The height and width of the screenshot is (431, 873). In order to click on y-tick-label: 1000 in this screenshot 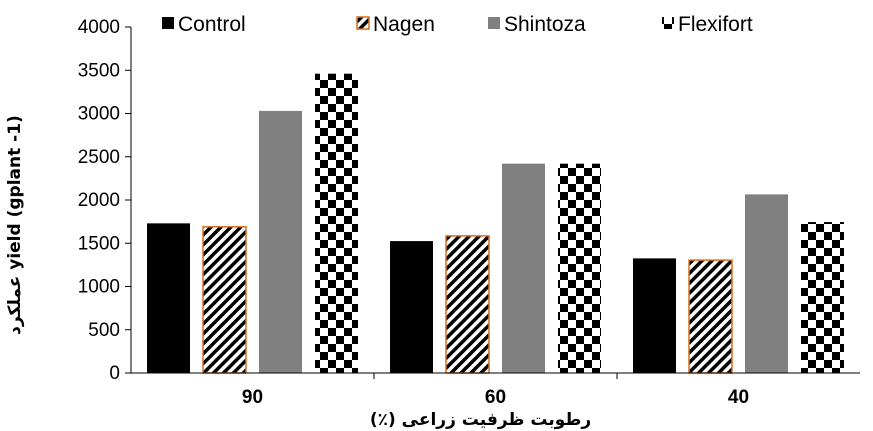, I will do `click(99, 287)`.